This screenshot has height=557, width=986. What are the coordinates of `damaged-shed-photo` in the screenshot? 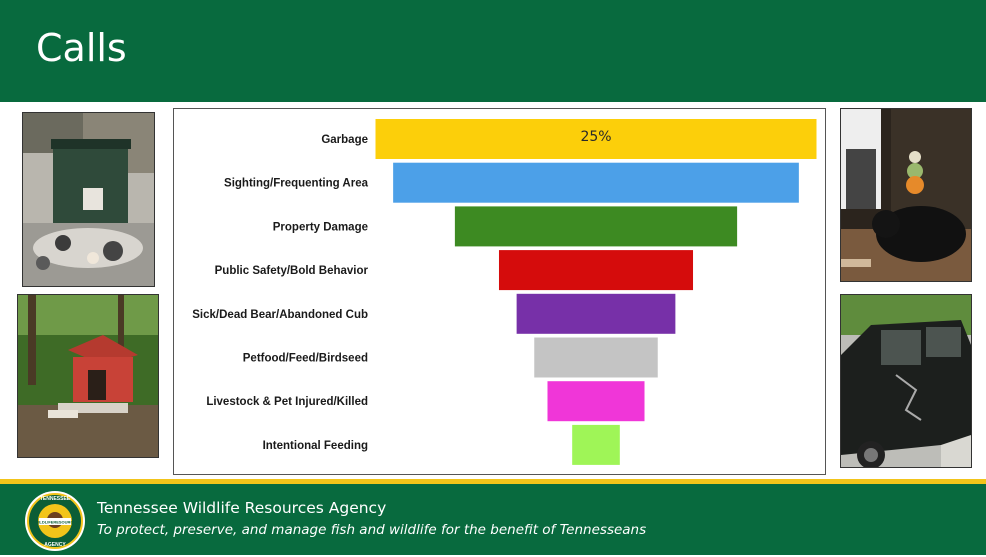 It's located at (88, 376).